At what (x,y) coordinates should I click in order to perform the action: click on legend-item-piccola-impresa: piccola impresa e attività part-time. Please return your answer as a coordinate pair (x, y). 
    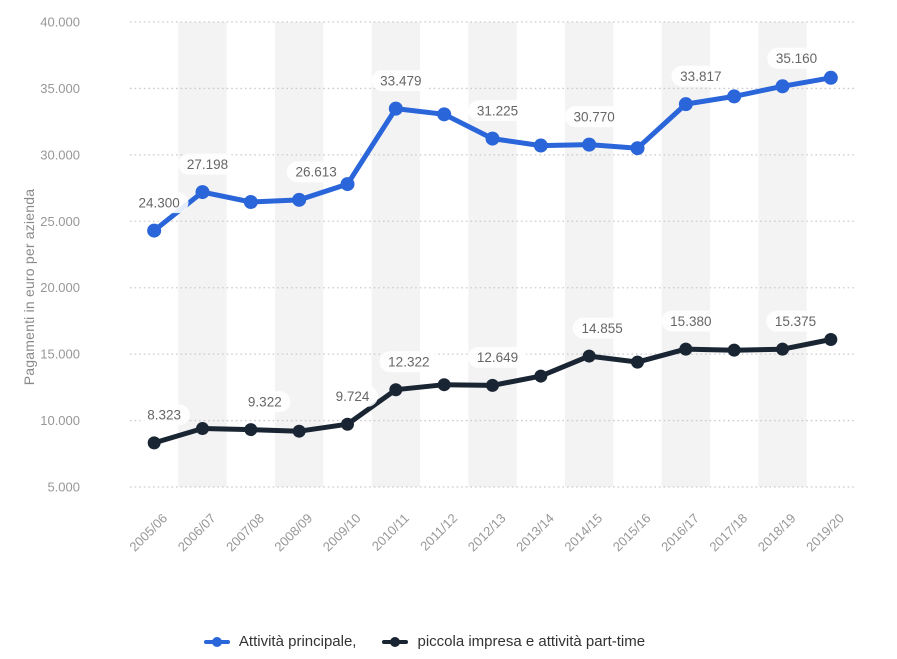
    Looking at the image, I should click on (513, 641).